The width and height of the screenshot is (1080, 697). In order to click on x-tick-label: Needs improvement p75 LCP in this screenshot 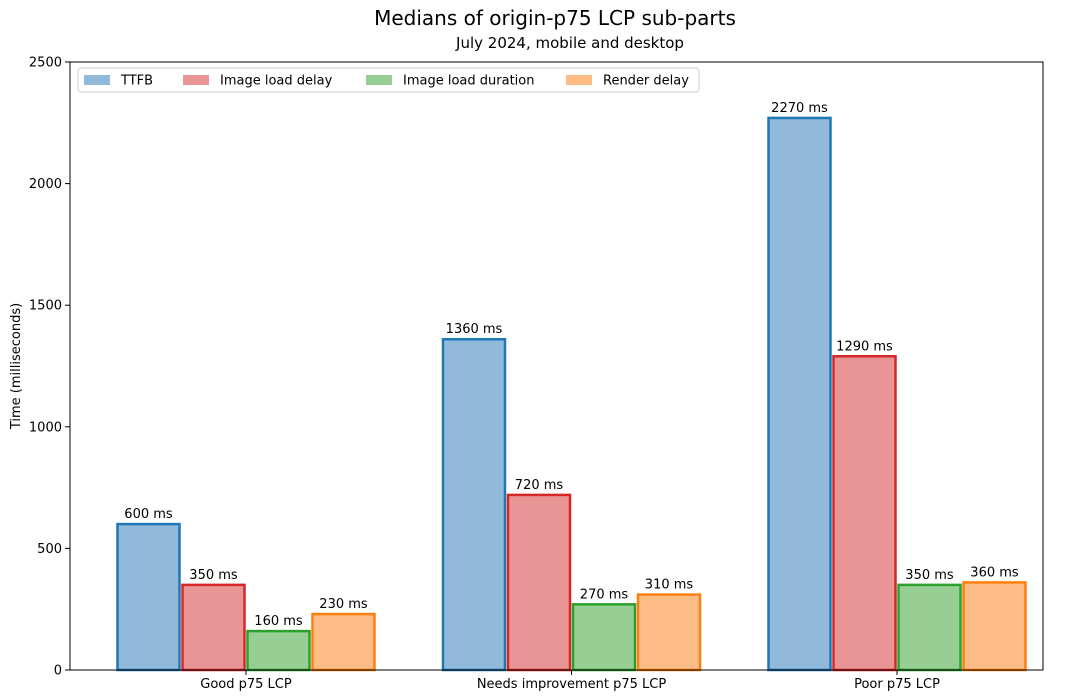, I will do `click(571, 684)`.